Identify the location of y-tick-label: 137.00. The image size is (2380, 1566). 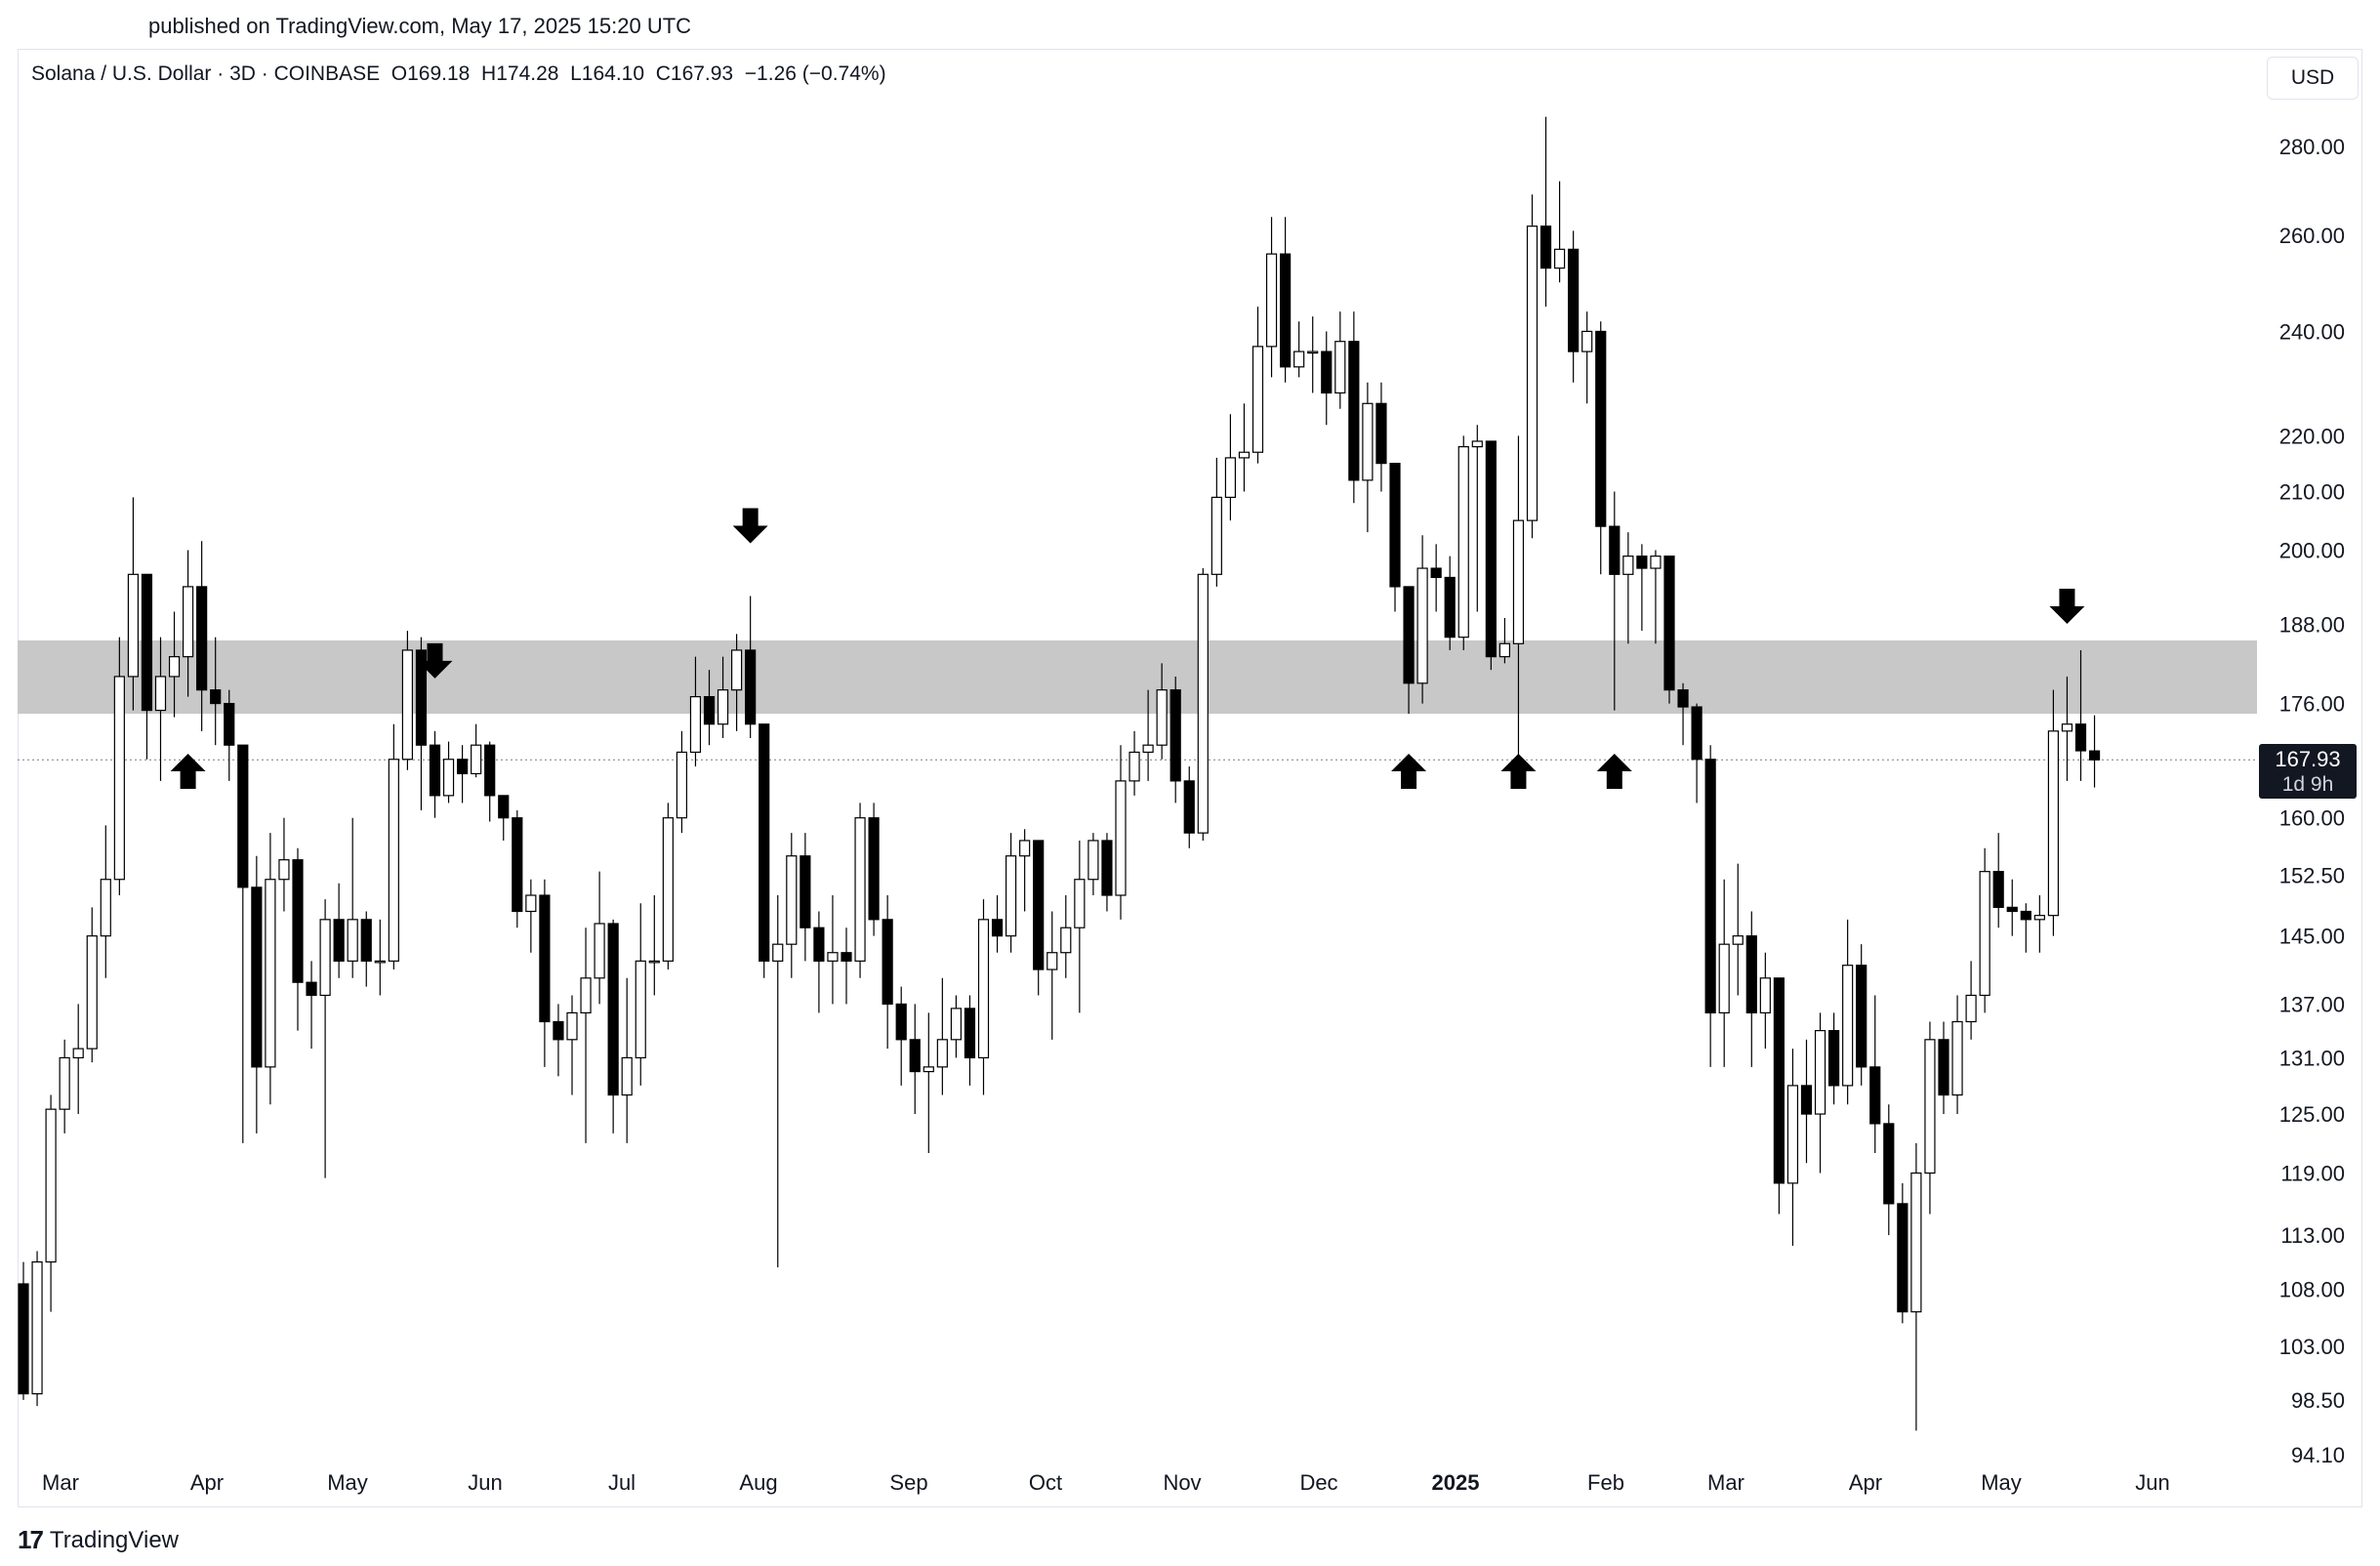
(2312, 1004).